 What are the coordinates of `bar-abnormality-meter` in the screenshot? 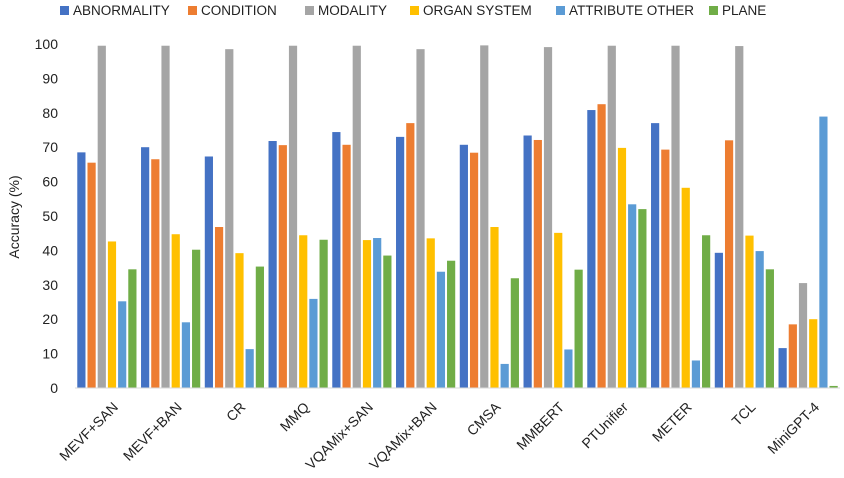 It's located at (655, 256).